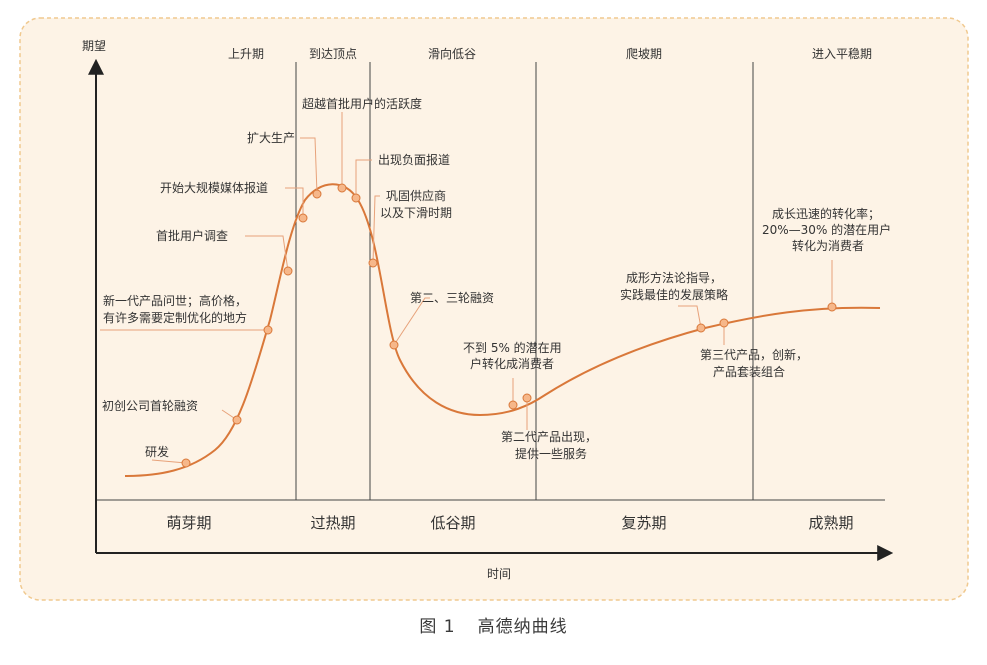 This screenshot has width=987, height=665. I want to click on phase-bottom-mature: 成熟期, so click(830, 523).